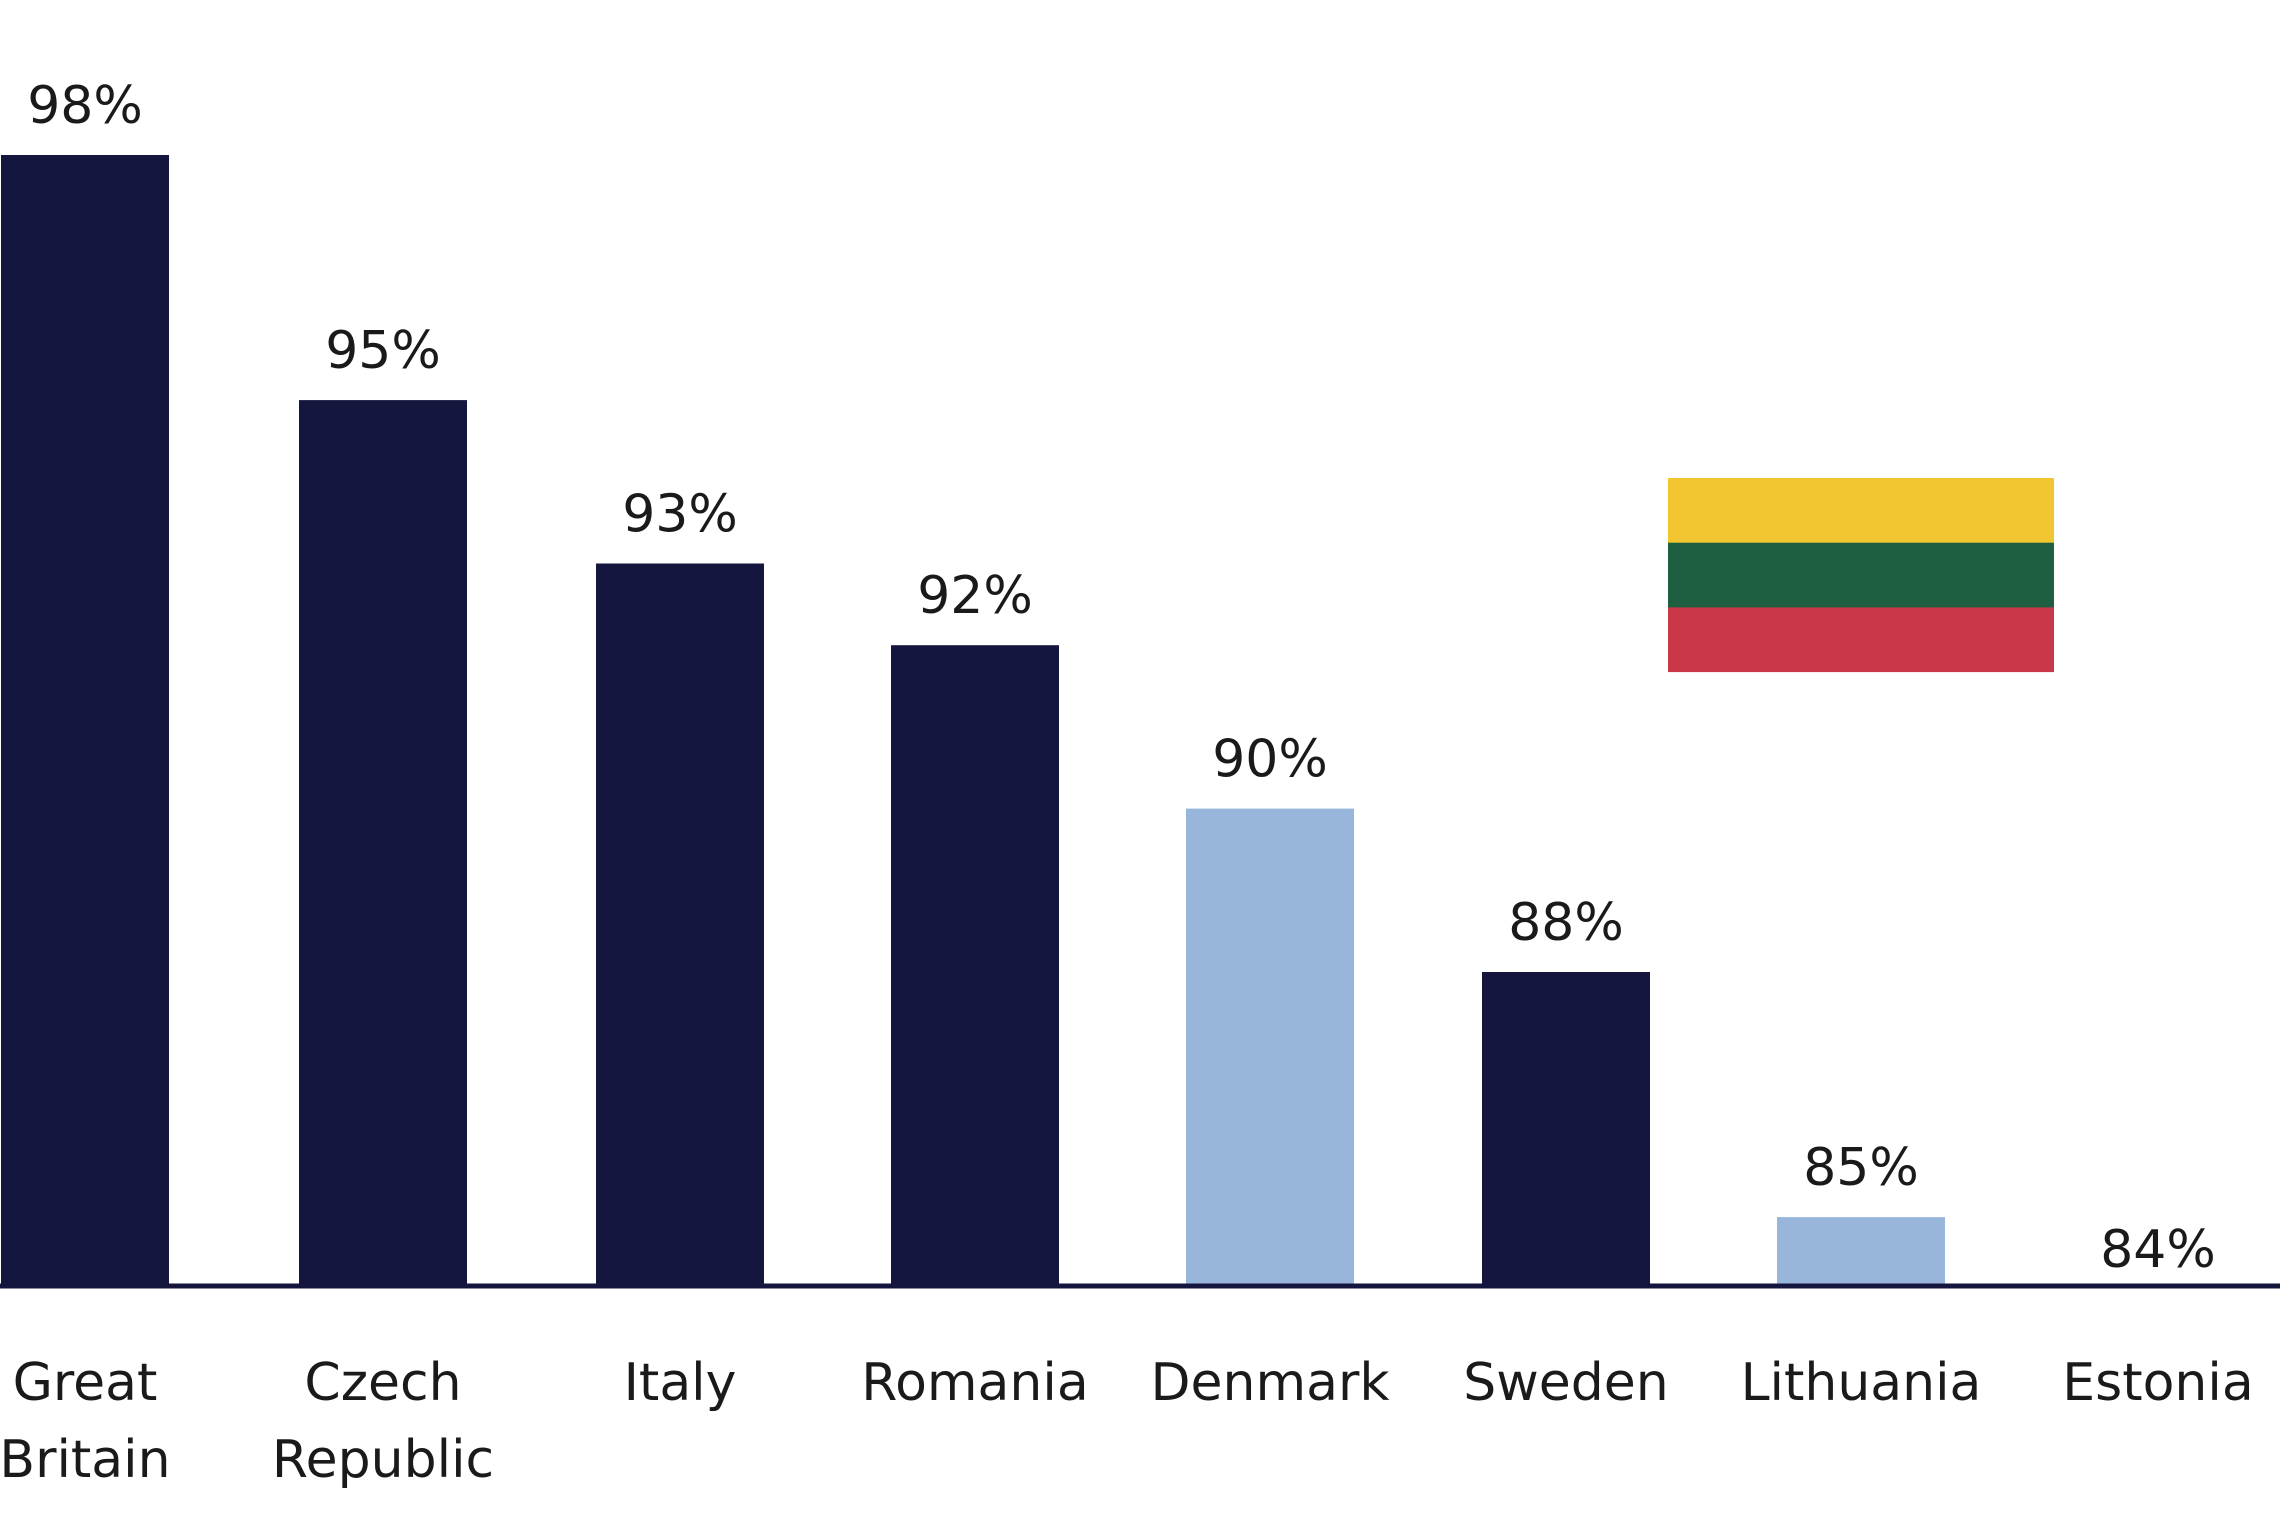 The height and width of the screenshot is (1520, 2280). I want to click on category-label-line: Denmark, so click(1269, 1383).